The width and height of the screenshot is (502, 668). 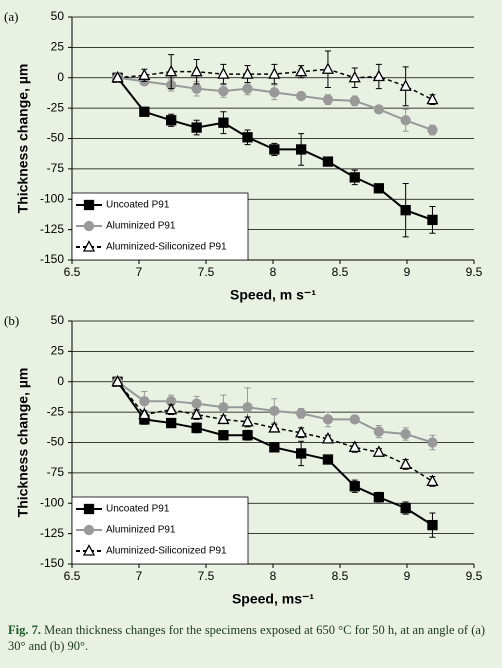 What do you see at coordinates (474, 576) in the screenshot?
I see `x-tick-label: 9.5` at bounding box center [474, 576].